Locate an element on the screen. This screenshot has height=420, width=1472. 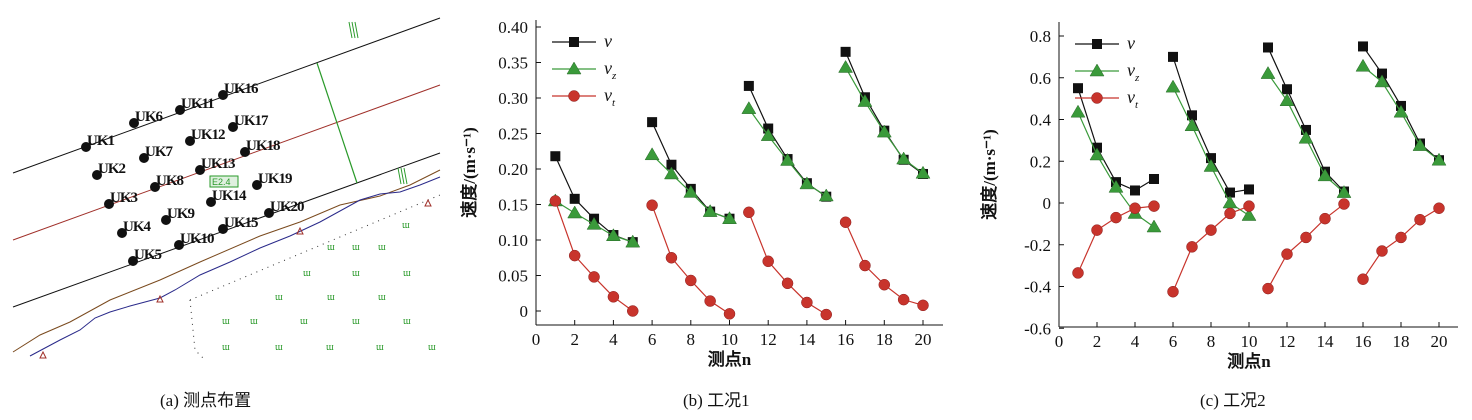
measure-point-label: UK16 is located at coordinates (241, 89).